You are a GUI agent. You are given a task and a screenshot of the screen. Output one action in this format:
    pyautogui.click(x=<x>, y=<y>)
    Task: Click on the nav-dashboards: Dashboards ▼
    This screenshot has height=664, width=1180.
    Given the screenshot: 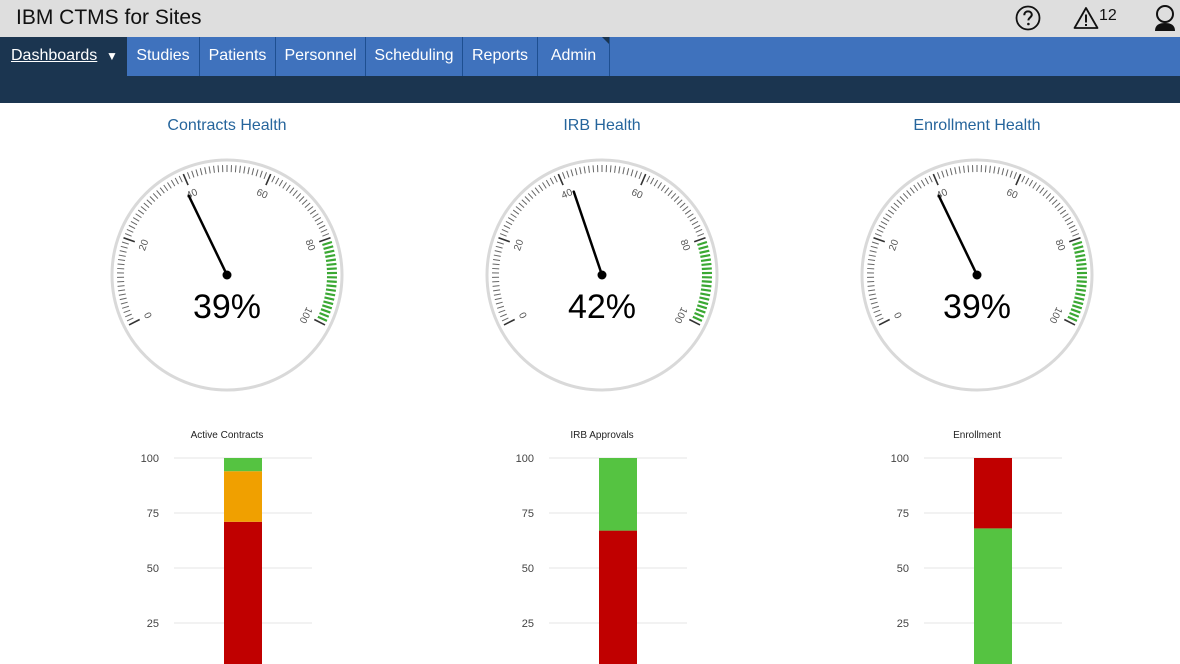 What is the action you would take?
    pyautogui.click(x=63, y=56)
    